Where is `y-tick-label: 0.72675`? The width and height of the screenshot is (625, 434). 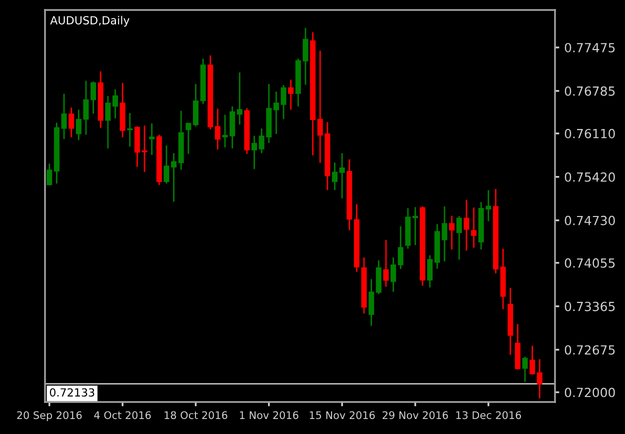
y-tick-label: 0.72675 is located at coordinates (589, 350).